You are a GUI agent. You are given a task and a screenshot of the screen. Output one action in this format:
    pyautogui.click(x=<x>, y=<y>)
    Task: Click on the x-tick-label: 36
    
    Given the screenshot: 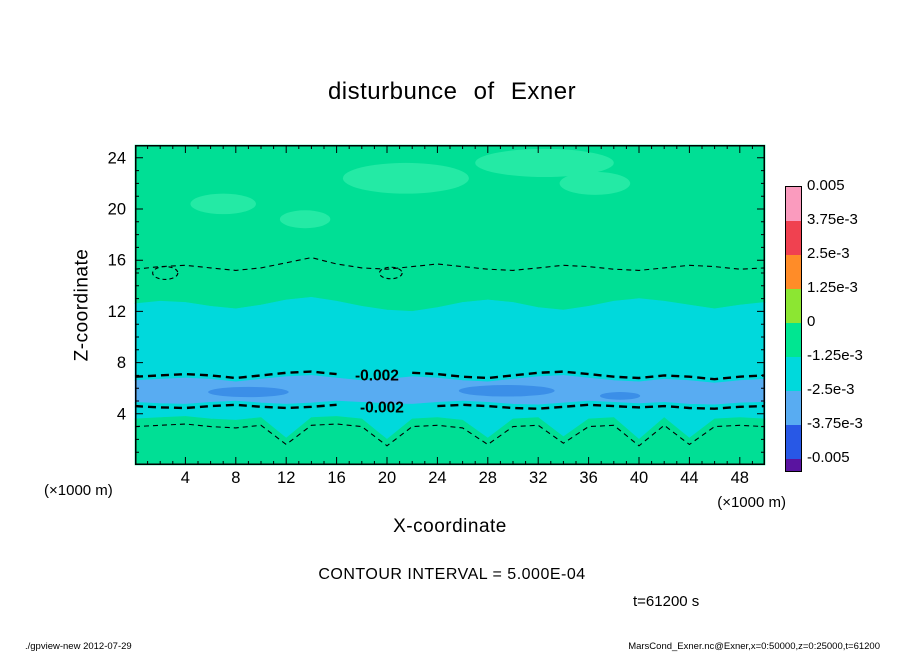 What is the action you would take?
    pyautogui.click(x=588, y=478)
    